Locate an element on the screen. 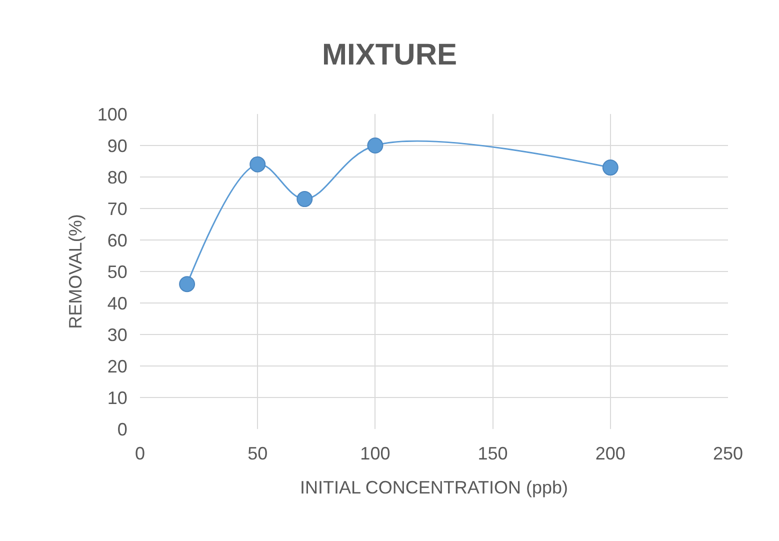 This screenshot has width=779, height=541. y-tick-label: 10 is located at coordinates (117, 398).